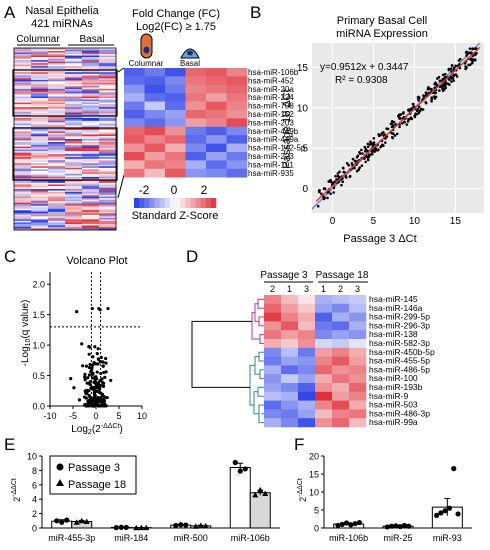 The height and width of the screenshot is (550, 490). Describe the element at coordinates (34, 514) in the screenshot. I see `chart-e-ytick-label: 2` at that location.